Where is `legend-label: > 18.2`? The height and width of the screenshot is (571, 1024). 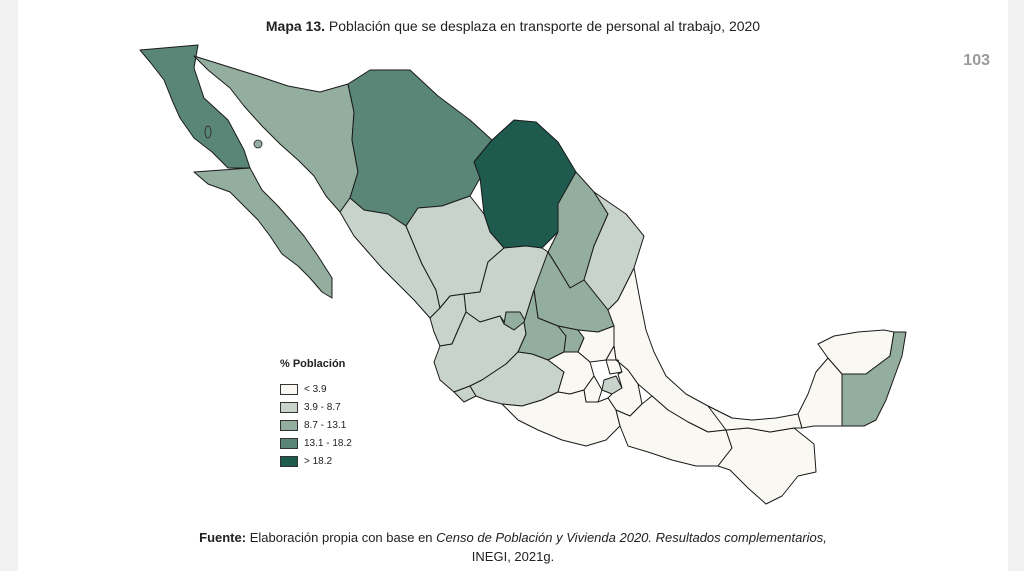
legend-label: > 18.2 is located at coordinates (318, 461).